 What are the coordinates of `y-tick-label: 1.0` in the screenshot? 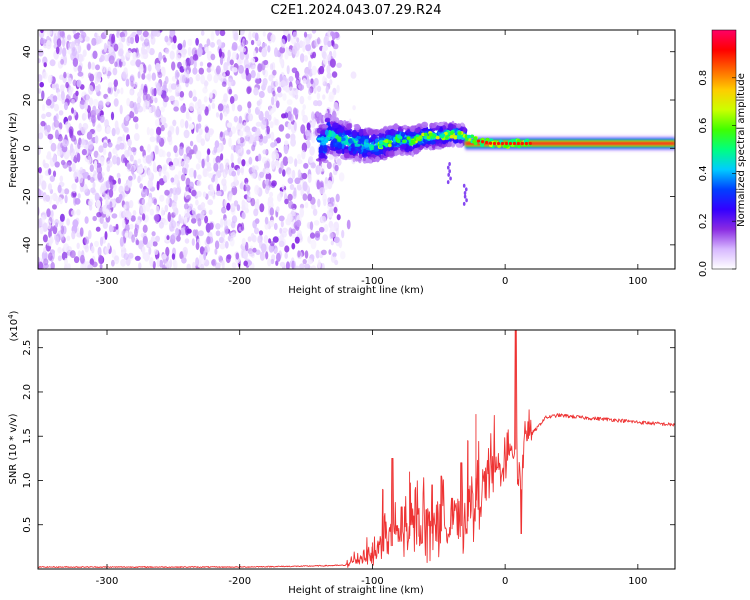 It's located at (27, 481).